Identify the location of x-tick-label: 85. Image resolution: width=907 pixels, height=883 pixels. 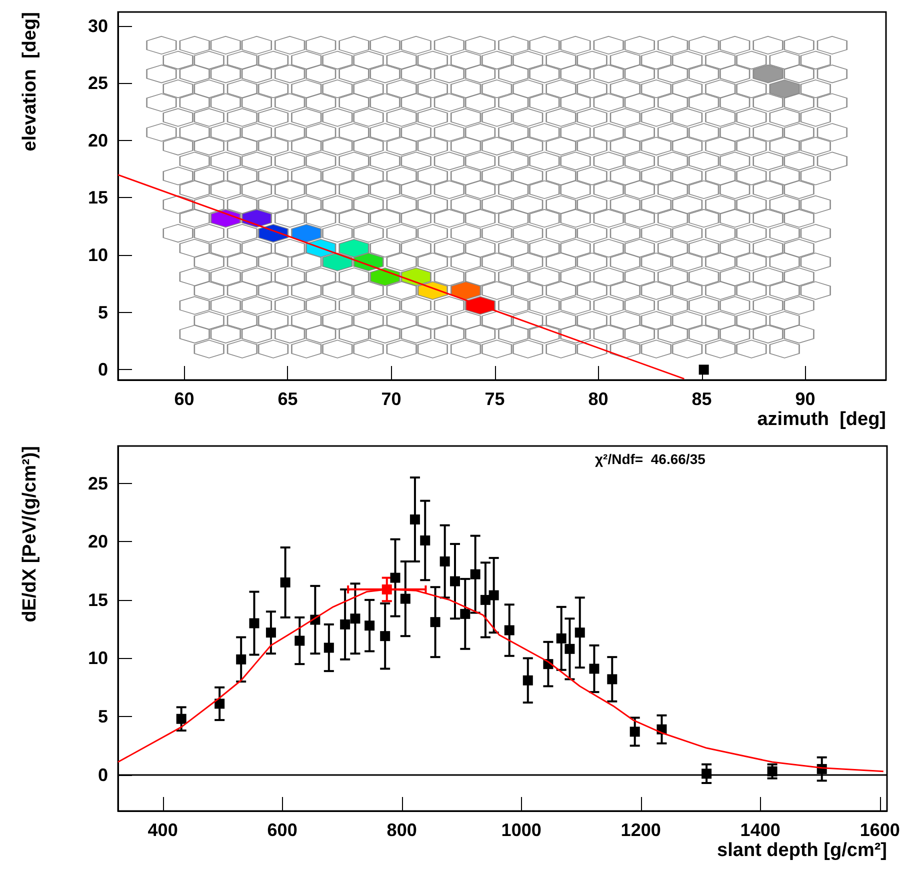
(702, 399).